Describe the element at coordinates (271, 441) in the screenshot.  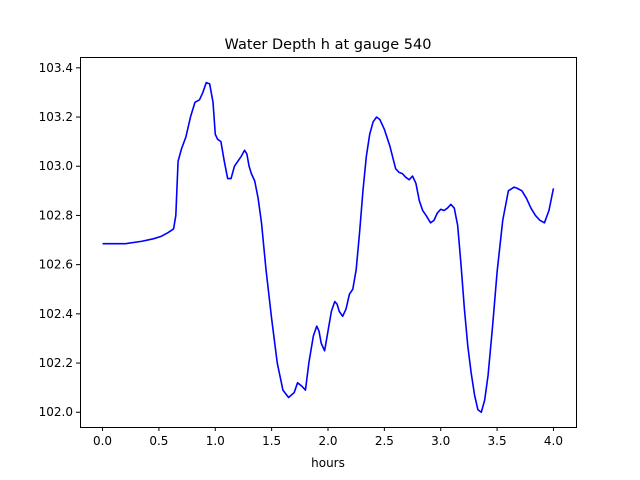
I see `x-tick-label: 1.5` at that location.